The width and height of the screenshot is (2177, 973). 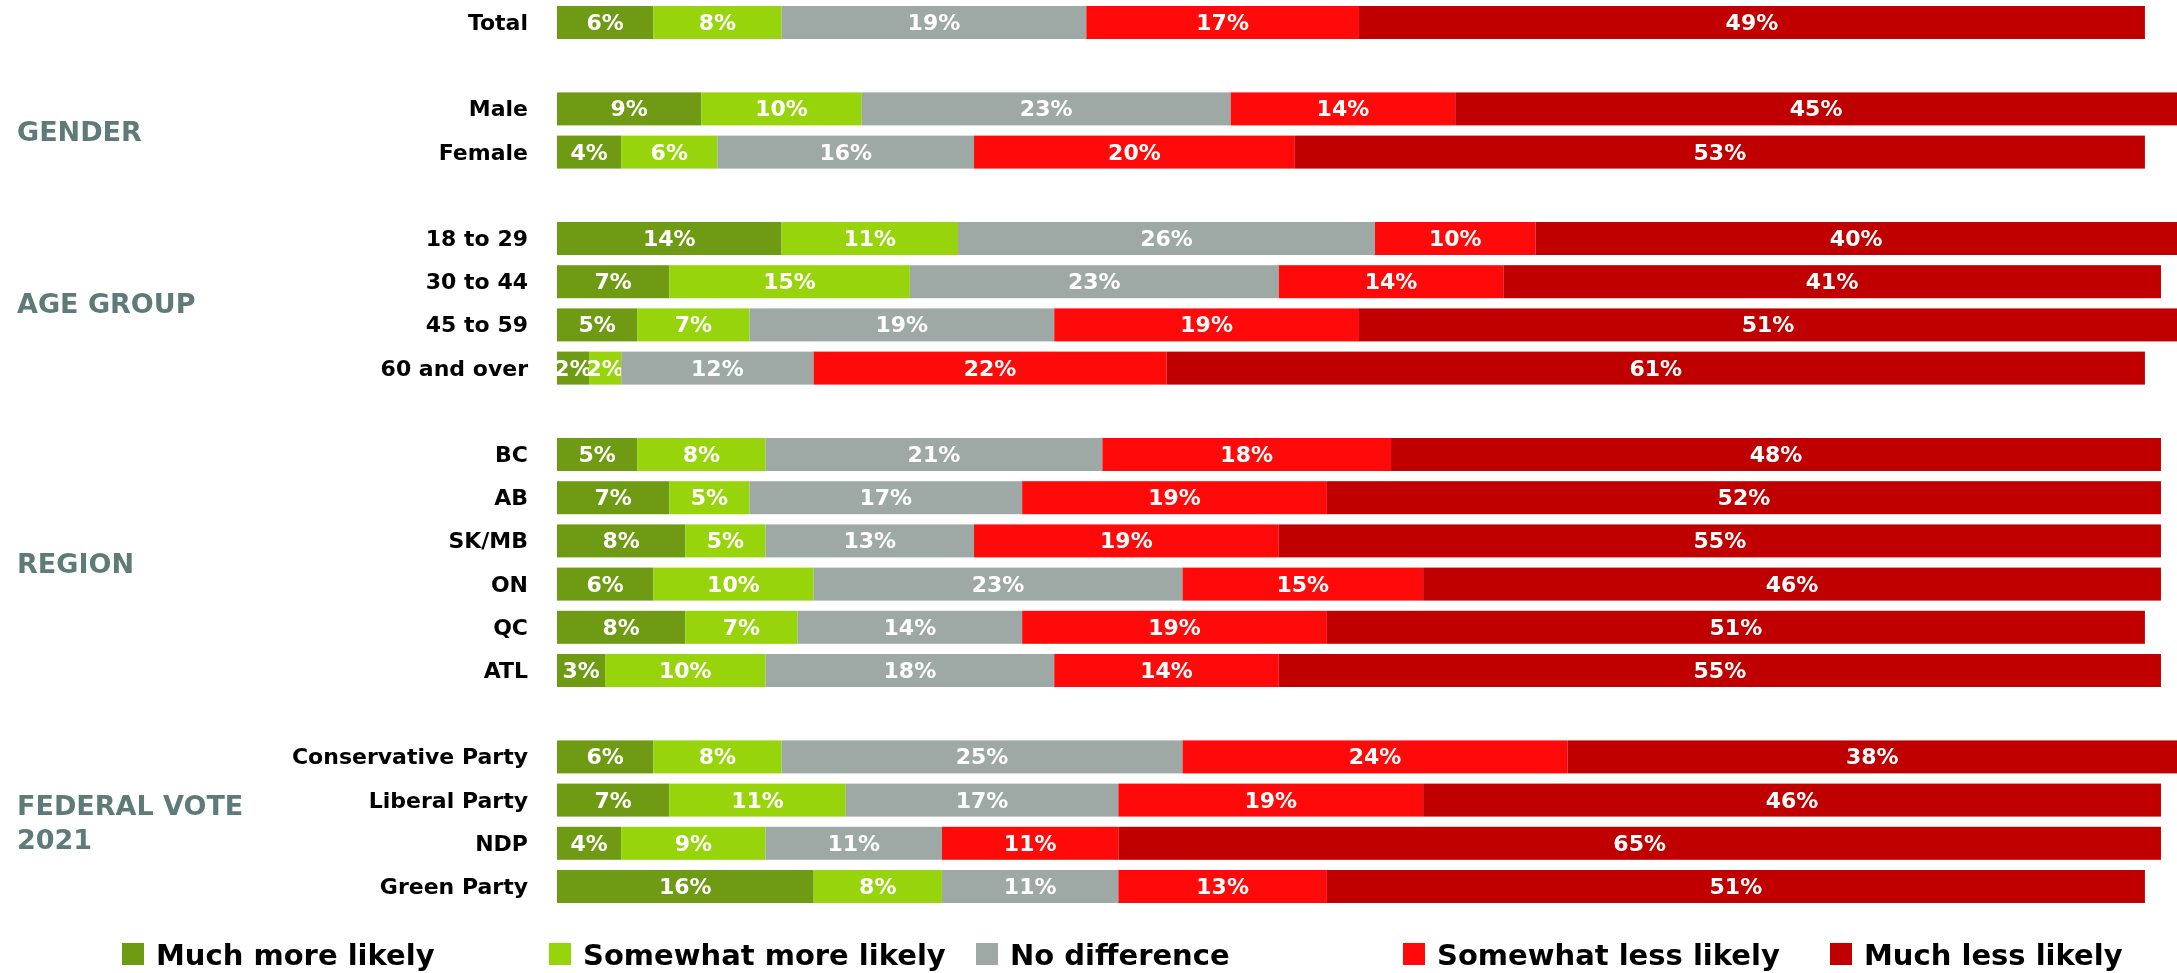 What do you see at coordinates (501, 843) in the screenshot?
I see `y-tick-label: NDP` at bounding box center [501, 843].